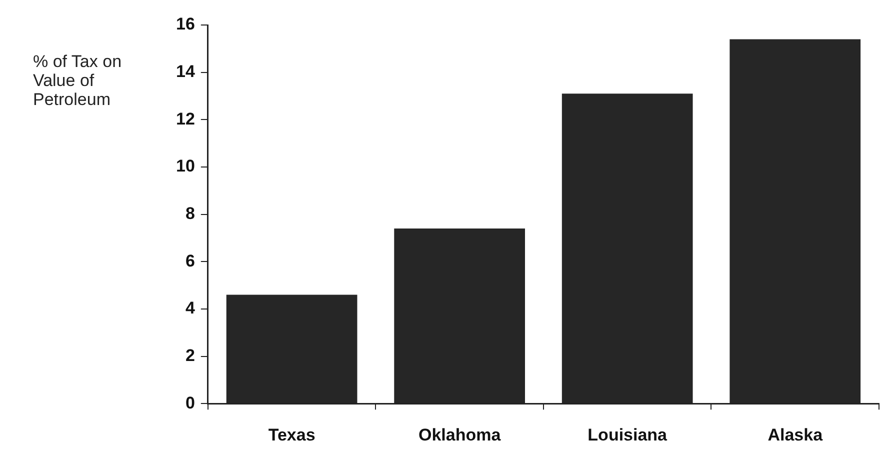 This screenshot has height=462, width=887. I want to click on y-tick-label: 6, so click(190, 260).